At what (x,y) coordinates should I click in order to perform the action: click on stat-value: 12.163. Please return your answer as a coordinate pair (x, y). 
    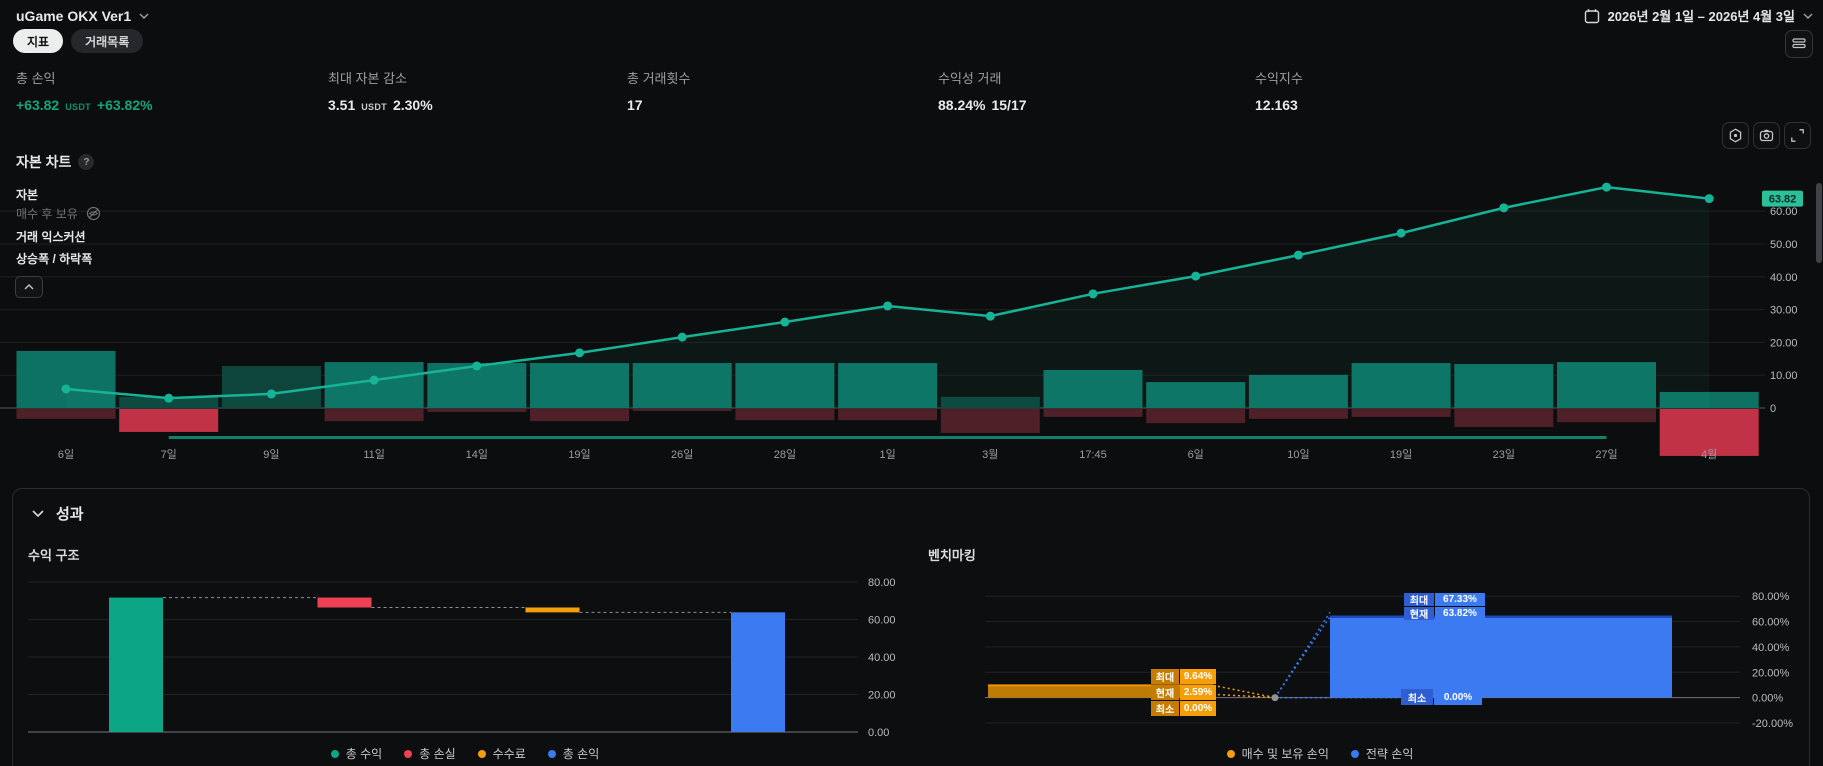
    Looking at the image, I should click on (1276, 105).